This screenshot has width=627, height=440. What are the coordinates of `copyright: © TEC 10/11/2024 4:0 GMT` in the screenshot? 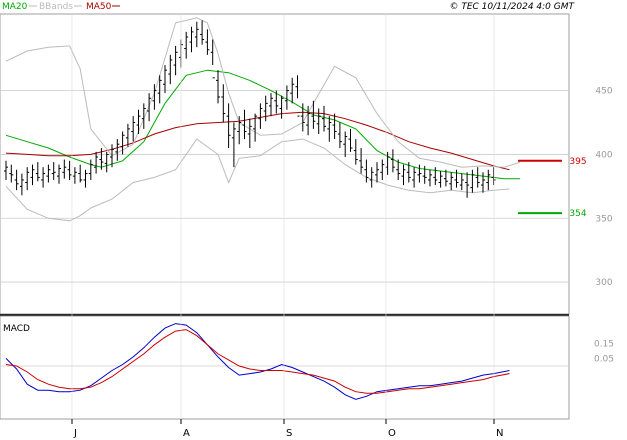 It's located at (512, 7).